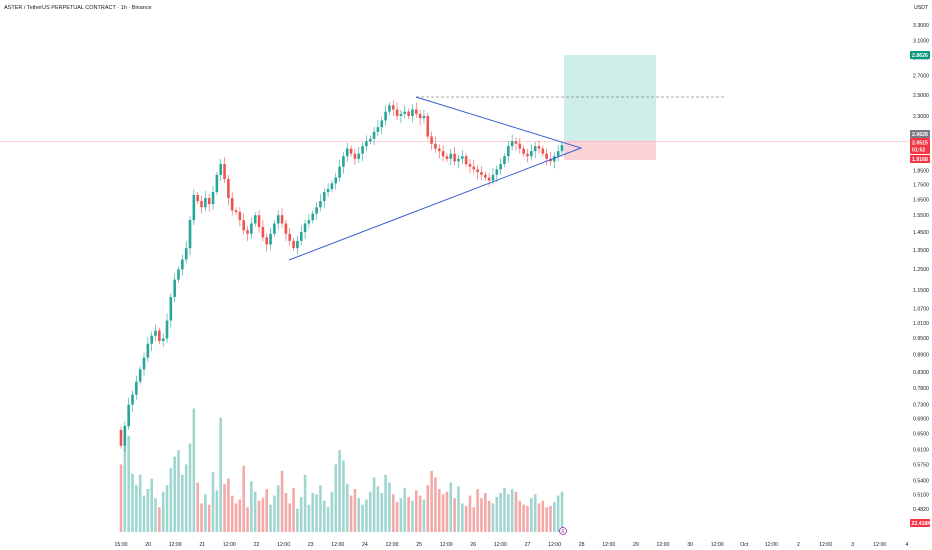  What do you see at coordinates (563, 531) in the screenshot?
I see `event-marker-icon` at bounding box center [563, 531].